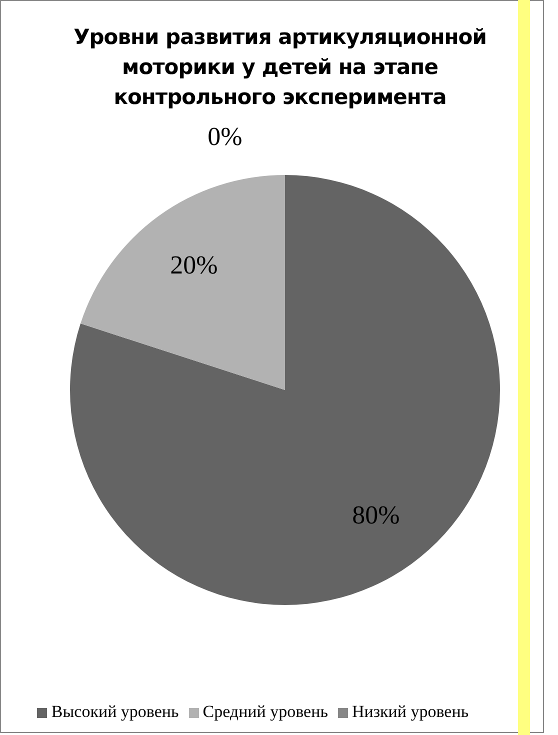  Describe the element at coordinates (225, 136) in the screenshot. I see `text: 0%` at that location.